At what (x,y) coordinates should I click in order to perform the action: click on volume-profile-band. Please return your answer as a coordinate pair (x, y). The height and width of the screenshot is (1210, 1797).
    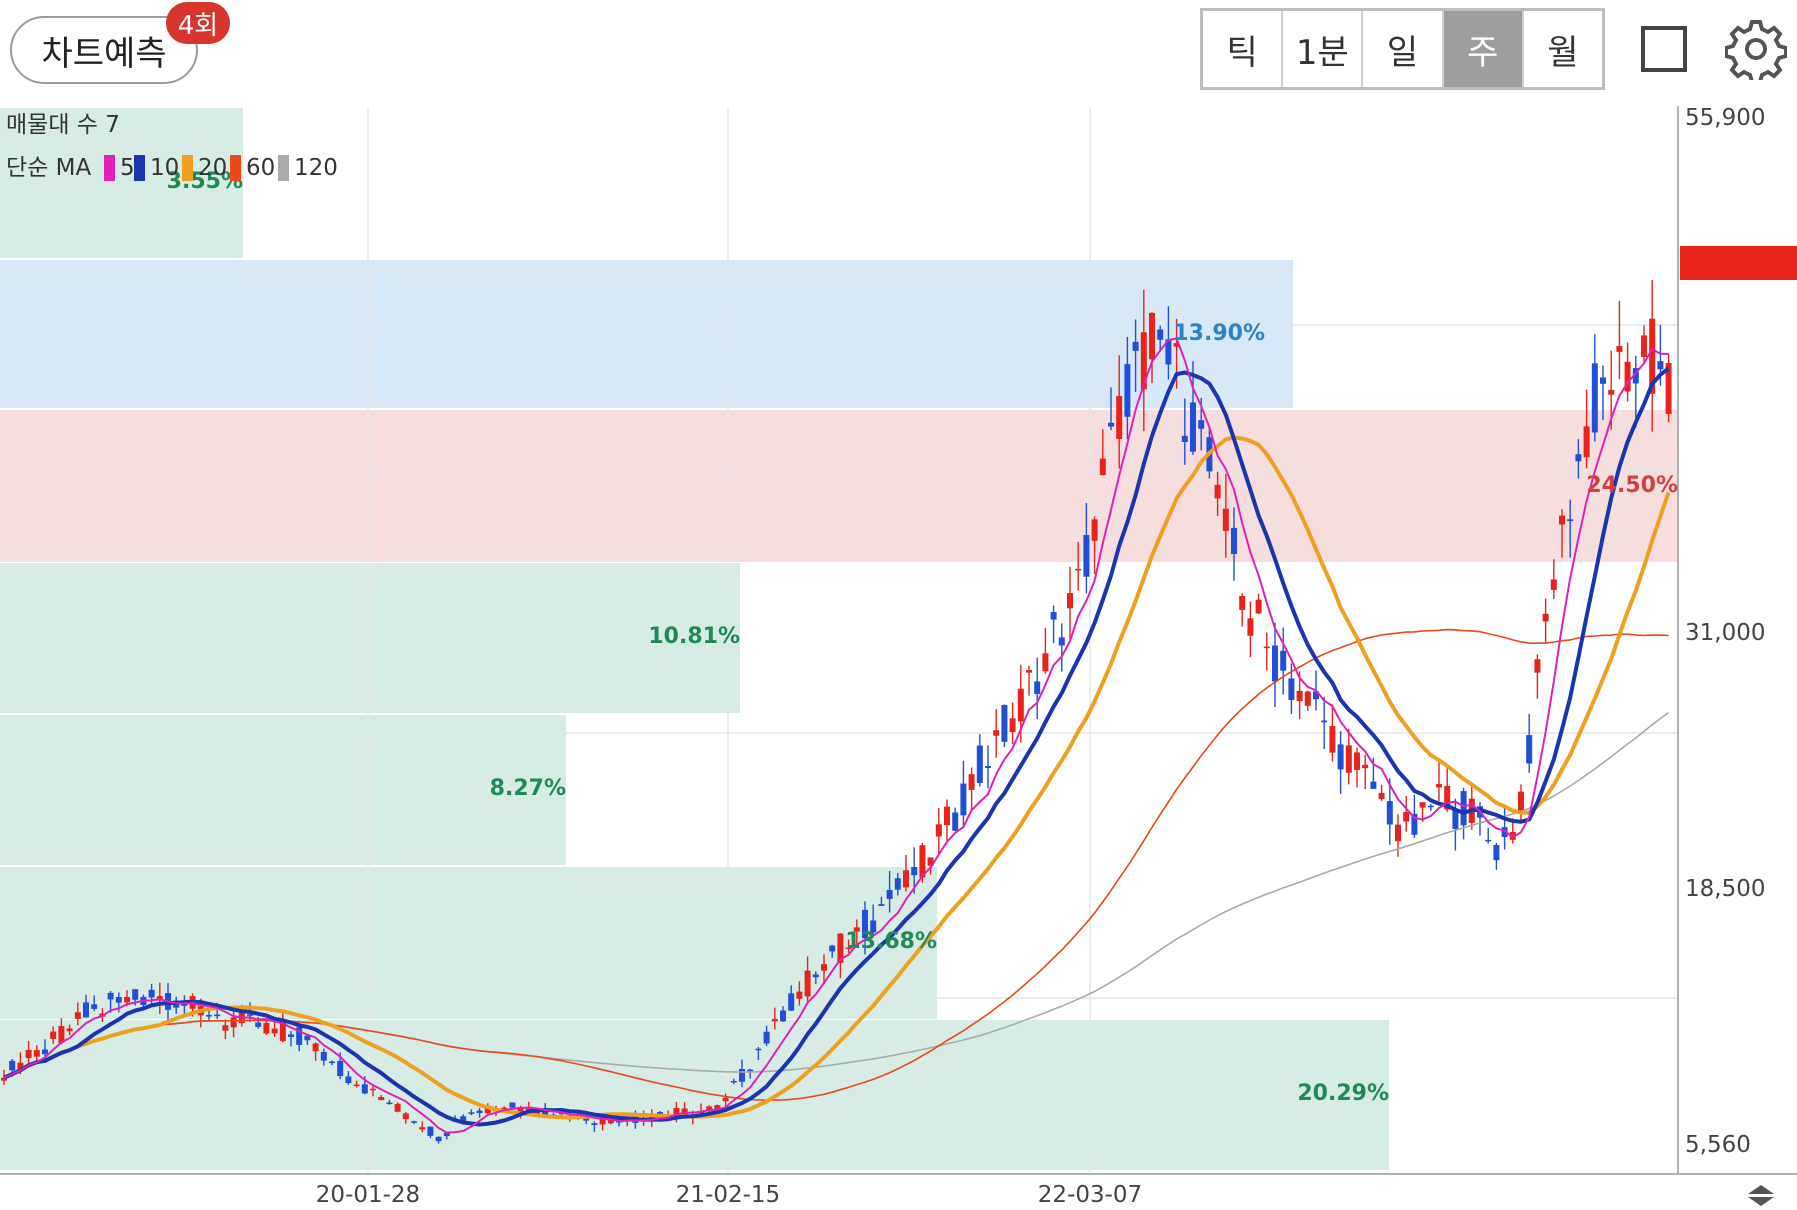
    Looking at the image, I should click on (468, 943).